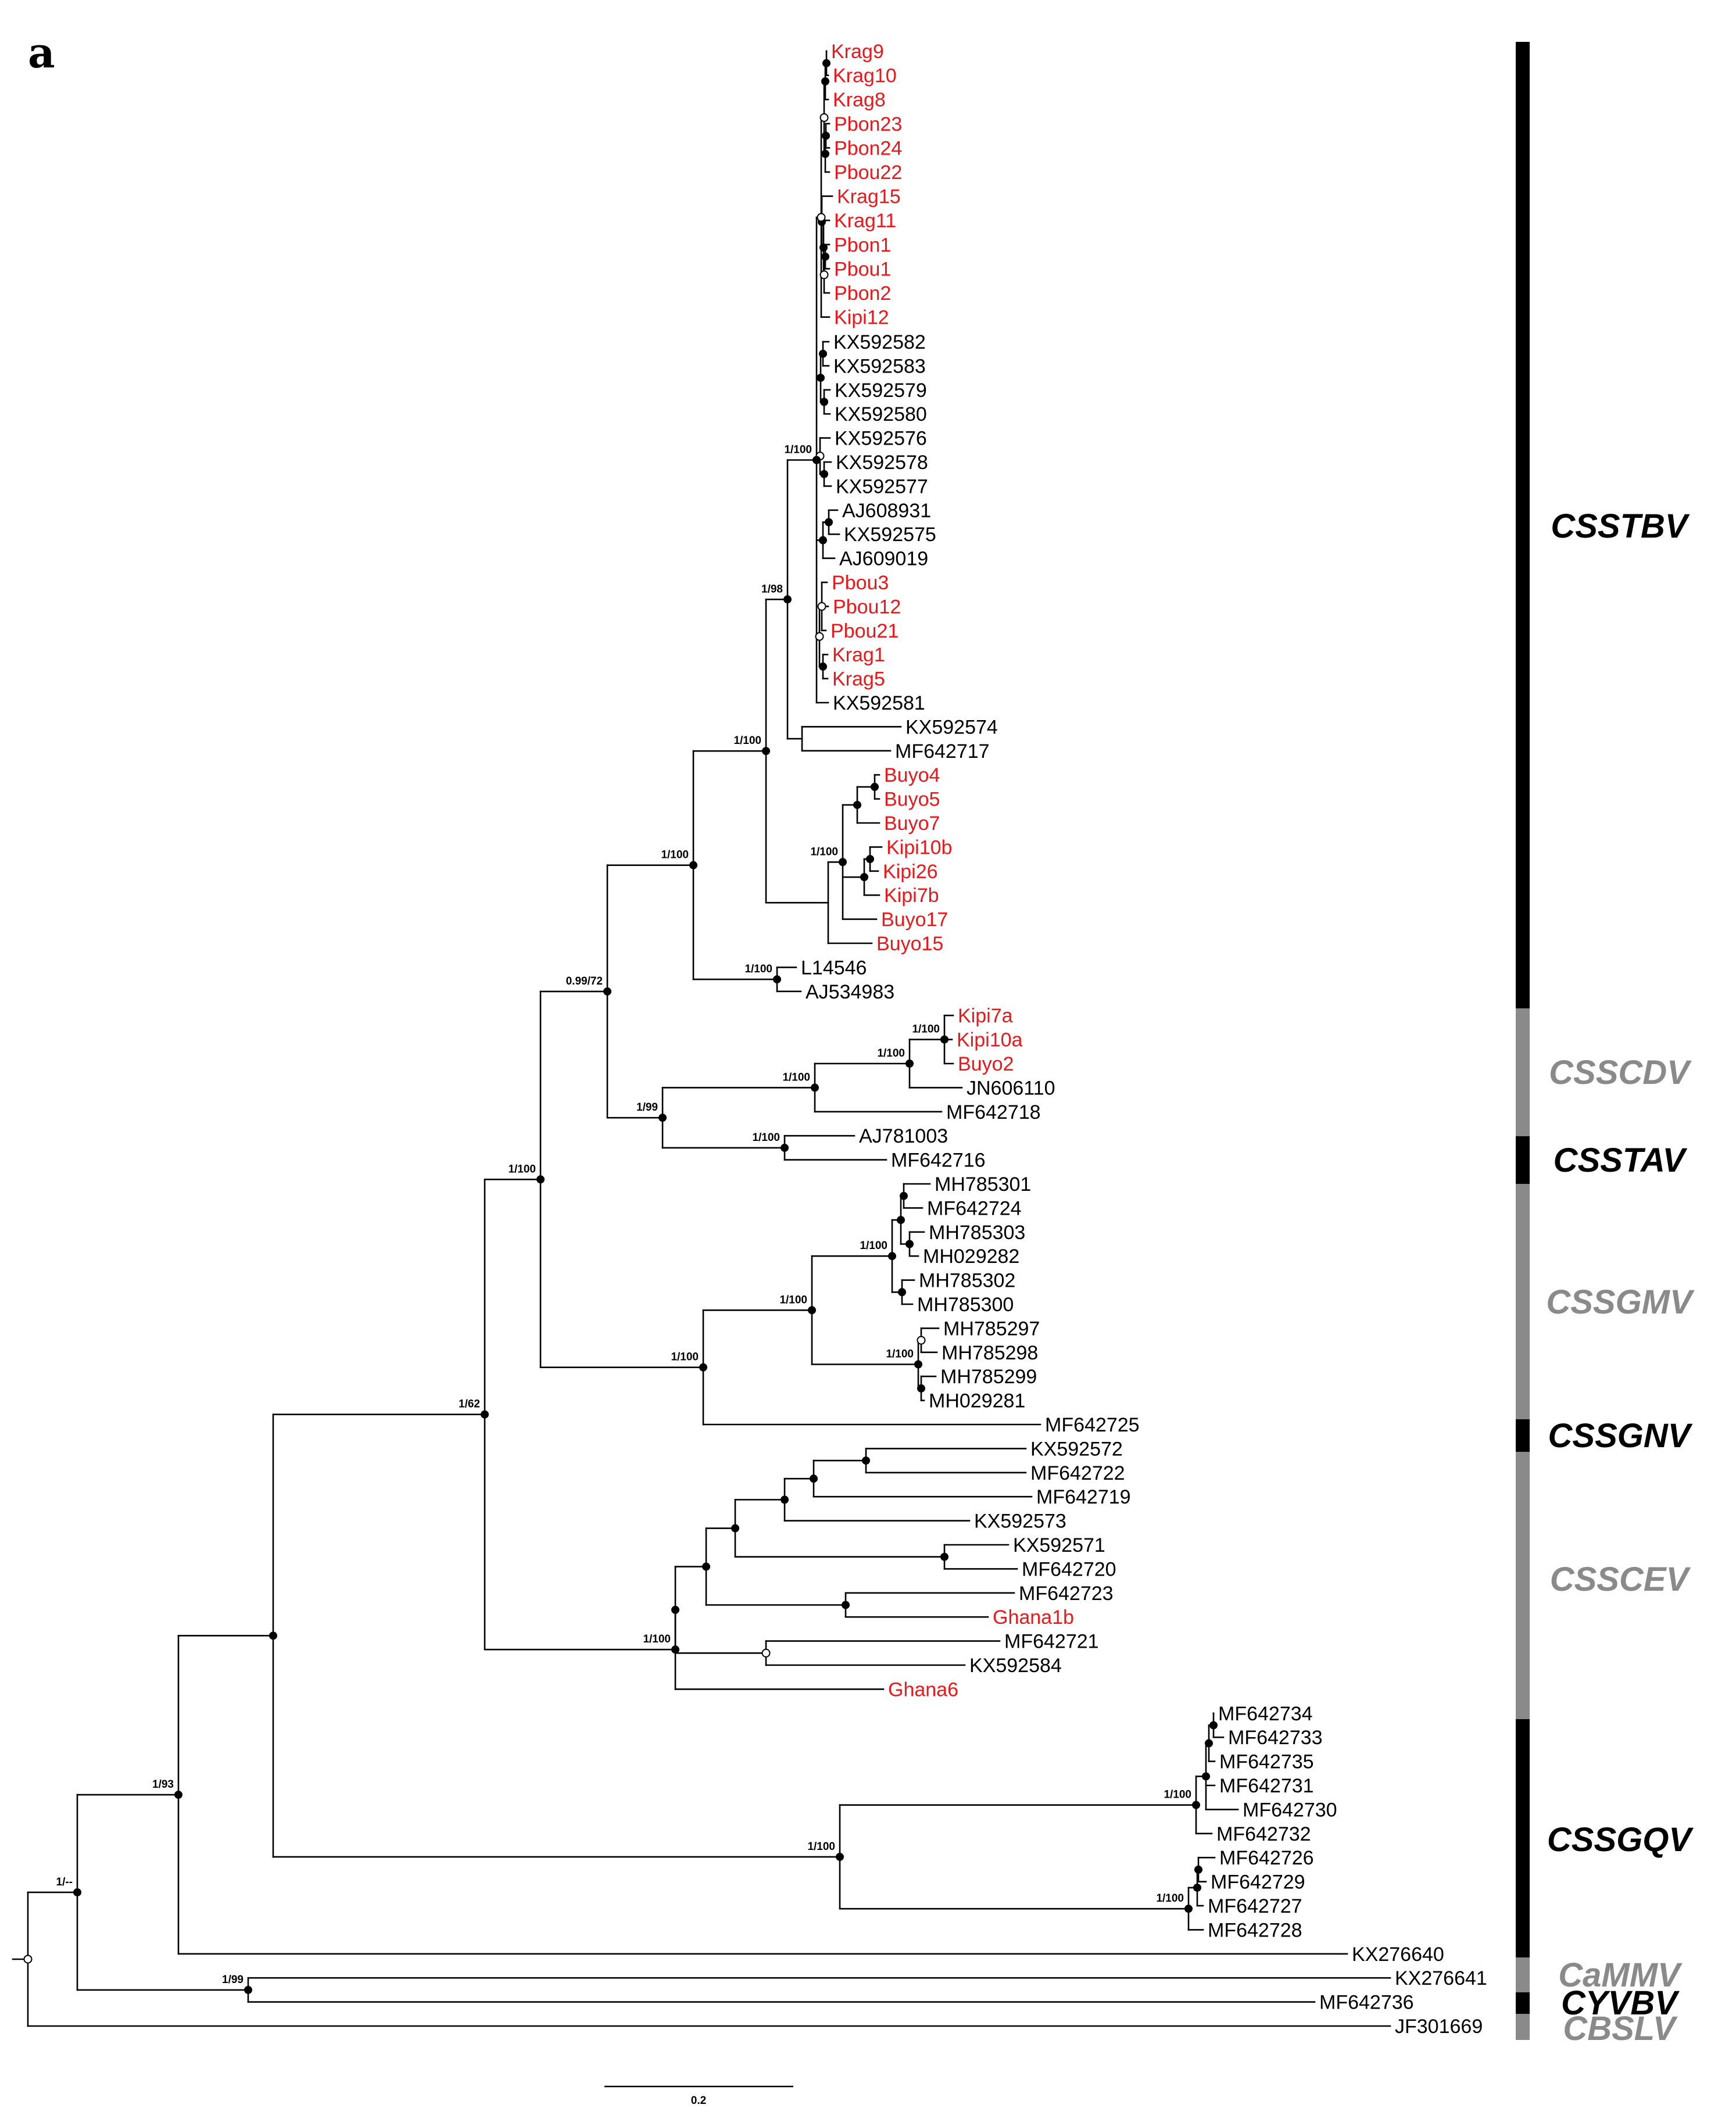 This screenshot has width=1736, height=2126. What do you see at coordinates (881, 391) in the screenshot?
I see `tip-label: KX592579` at bounding box center [881, 391].